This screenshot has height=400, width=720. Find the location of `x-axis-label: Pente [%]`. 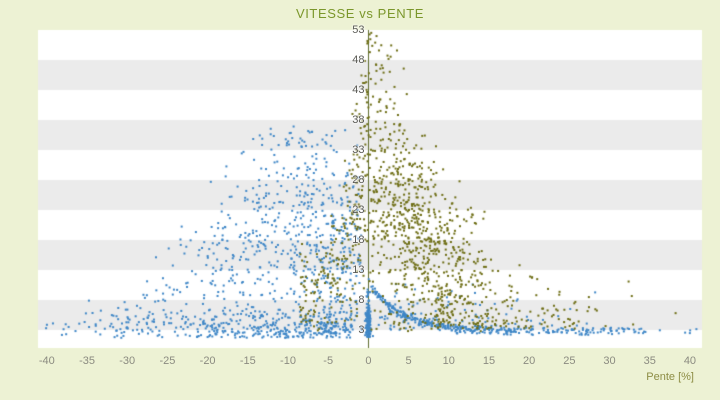

x-axis-label: Pente [%] is located at coordinates (670, 377).